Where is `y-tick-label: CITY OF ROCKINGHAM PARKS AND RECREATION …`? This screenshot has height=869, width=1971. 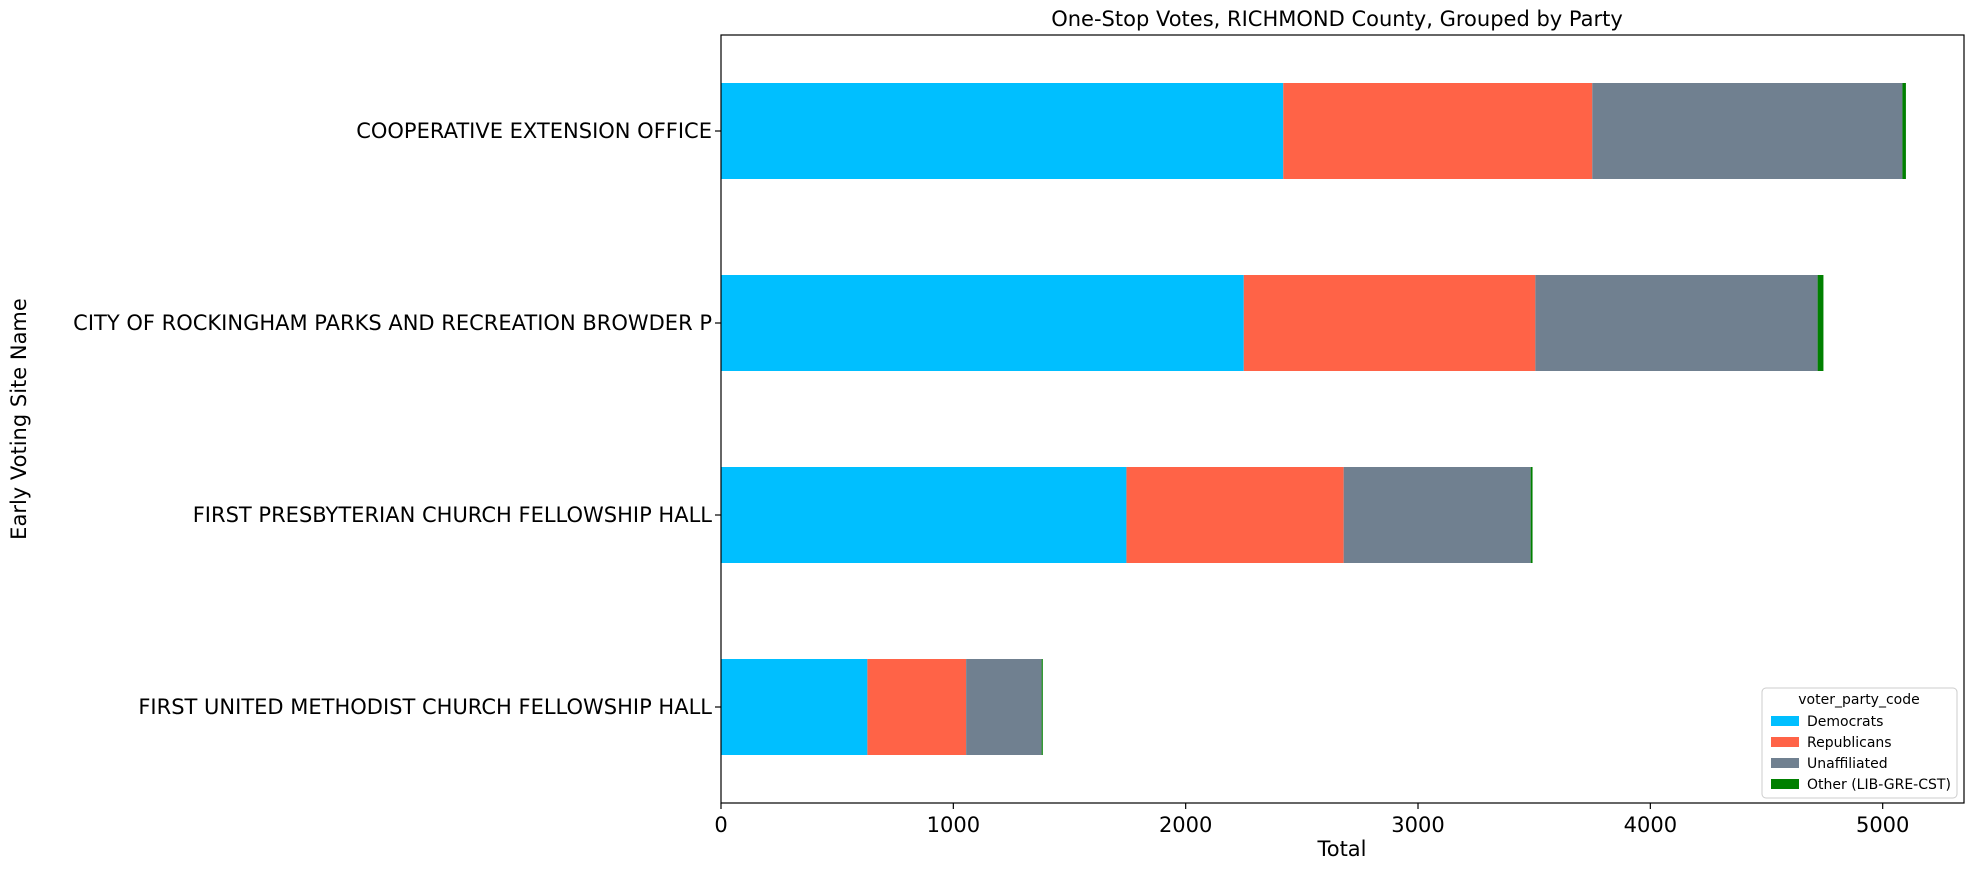
y-tick-label: CITY OF ROCKINGHAM PARKS AND RECREATION … is located at coordinates (392, 323).